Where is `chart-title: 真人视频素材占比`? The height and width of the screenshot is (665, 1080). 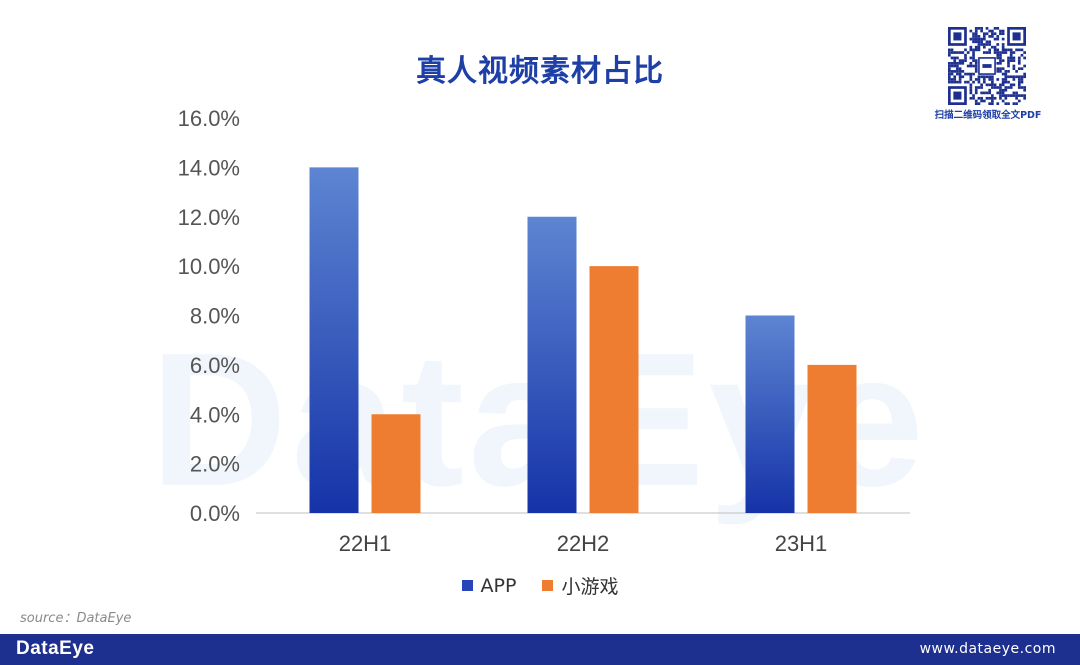
chart-title: 真人视频素材占比 is located at coordinates (540, 71).